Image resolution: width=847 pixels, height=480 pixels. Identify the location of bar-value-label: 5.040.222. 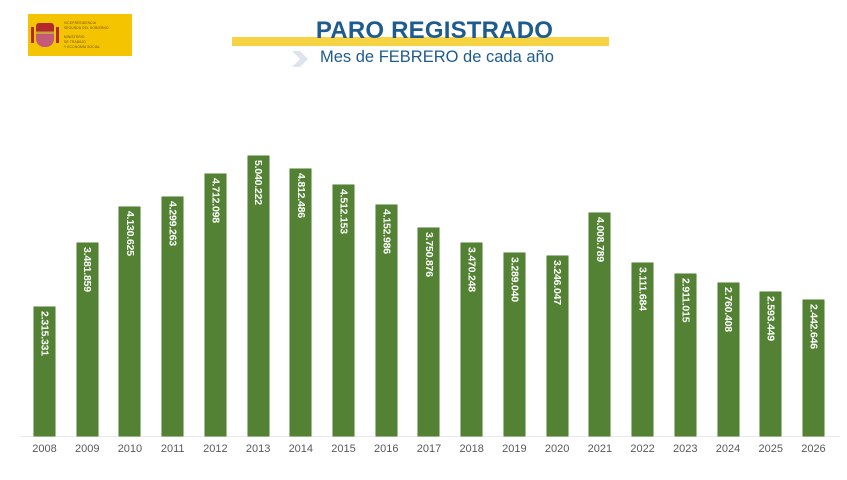
(258, 182).